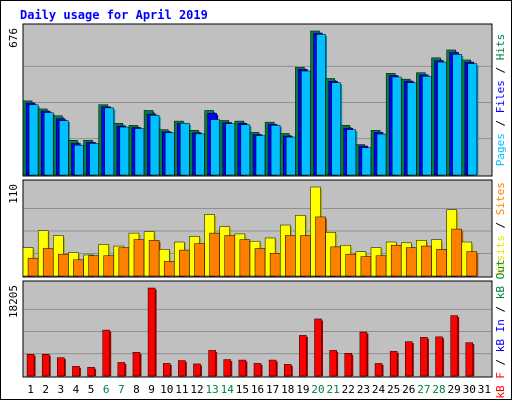  Describe the element at coordinates (181, 389) in the screenshot. I see `x-tick-label: 11` at that location.